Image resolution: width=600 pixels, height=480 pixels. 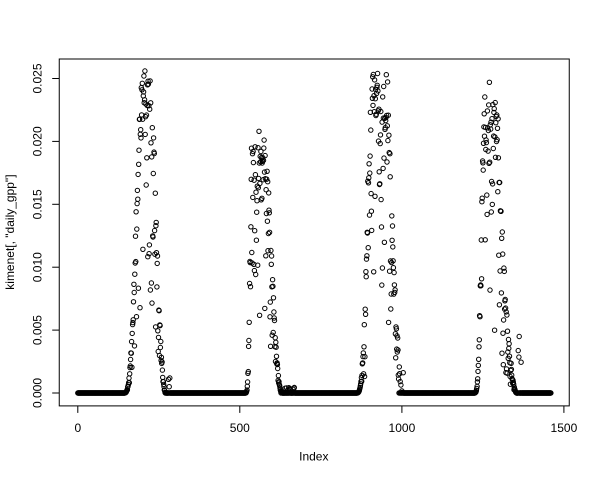 I want to click on svg-text: 1000, so click(x=402, y=428).